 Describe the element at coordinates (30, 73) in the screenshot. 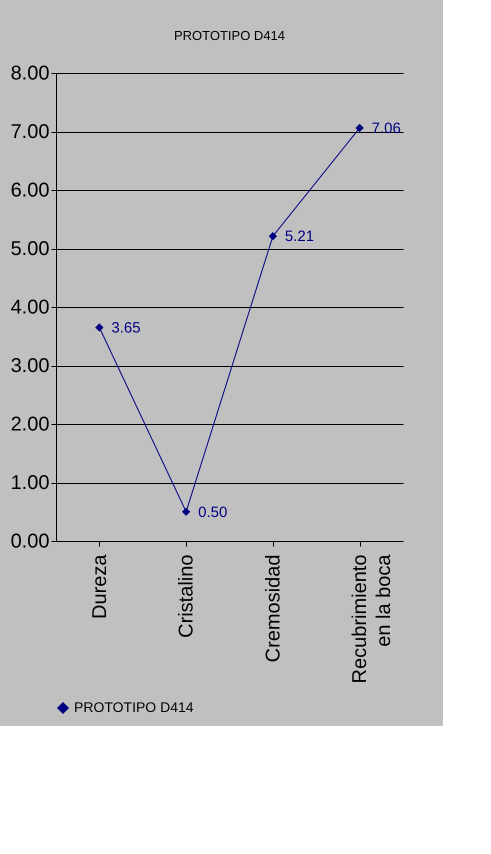

I see `y-tick-label: 8.00` at that location.